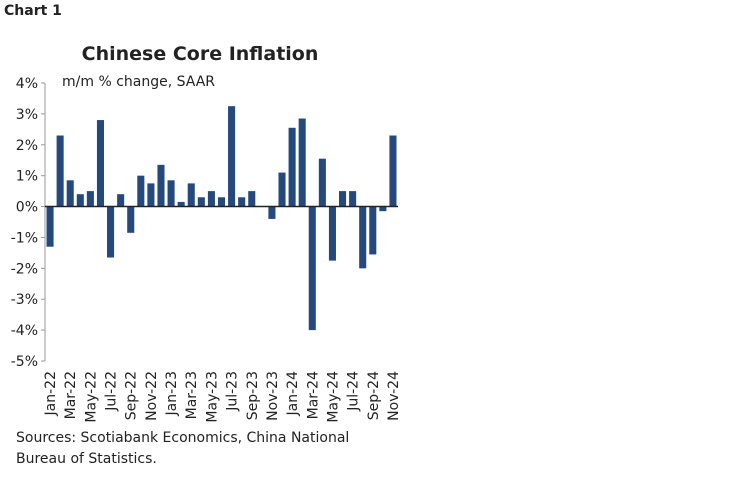 The width and height of the screenshot is (748, 483). Describe the element at coordinates (212, 397) in the screenshot. I see `x-tick-label: May-23` at that location.